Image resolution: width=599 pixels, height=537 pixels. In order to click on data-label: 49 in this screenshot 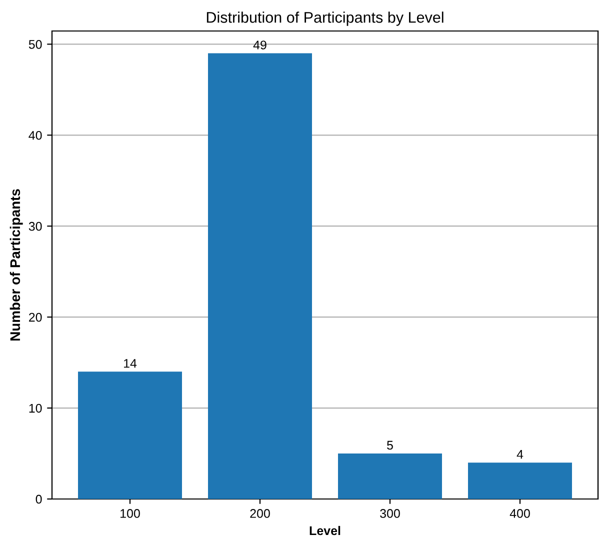, I will do `click(259, 45)`.